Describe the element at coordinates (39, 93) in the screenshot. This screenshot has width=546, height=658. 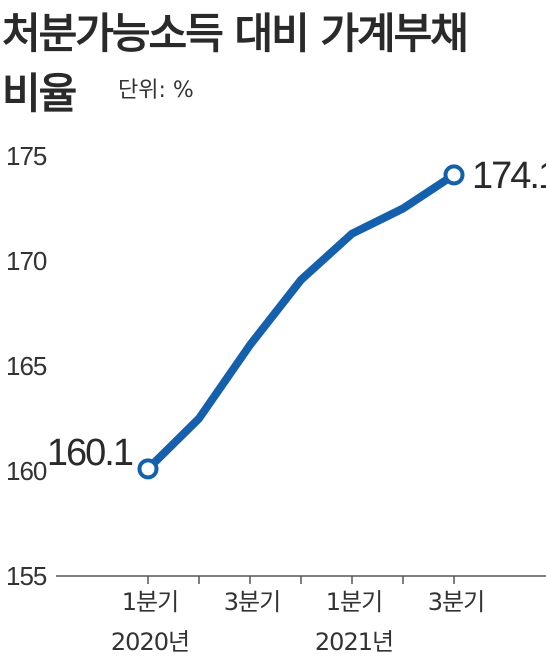
I see `chart-title-line-2: 비율` at that location.